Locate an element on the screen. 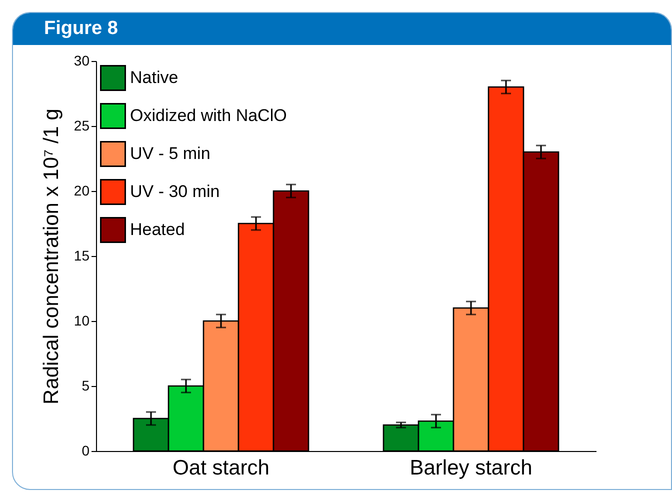 This screenshot has height=492, width=672. y-tick-label: 30 is located at coordinates (82, 60).